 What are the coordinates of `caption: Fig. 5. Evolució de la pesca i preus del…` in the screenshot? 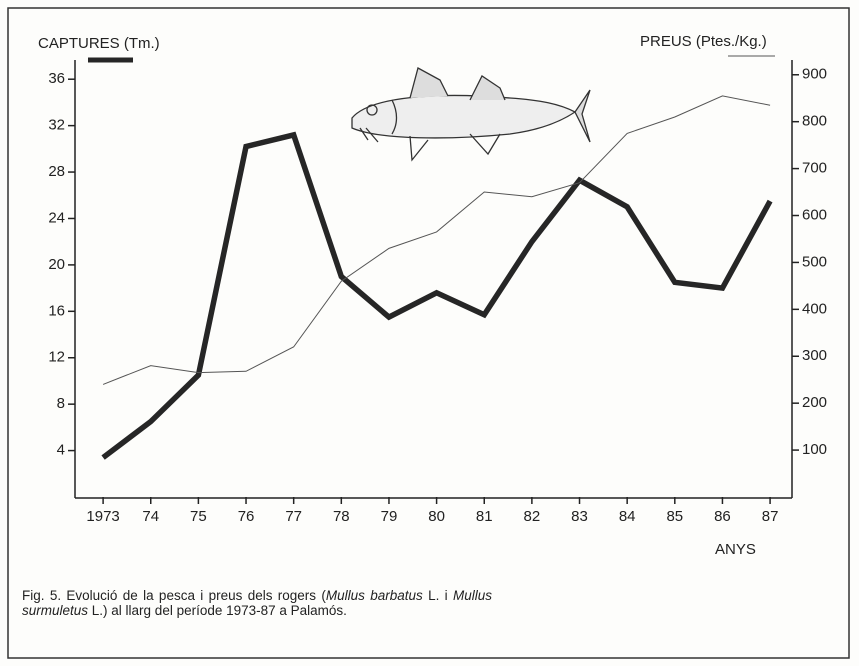 It's located at (257, 603).